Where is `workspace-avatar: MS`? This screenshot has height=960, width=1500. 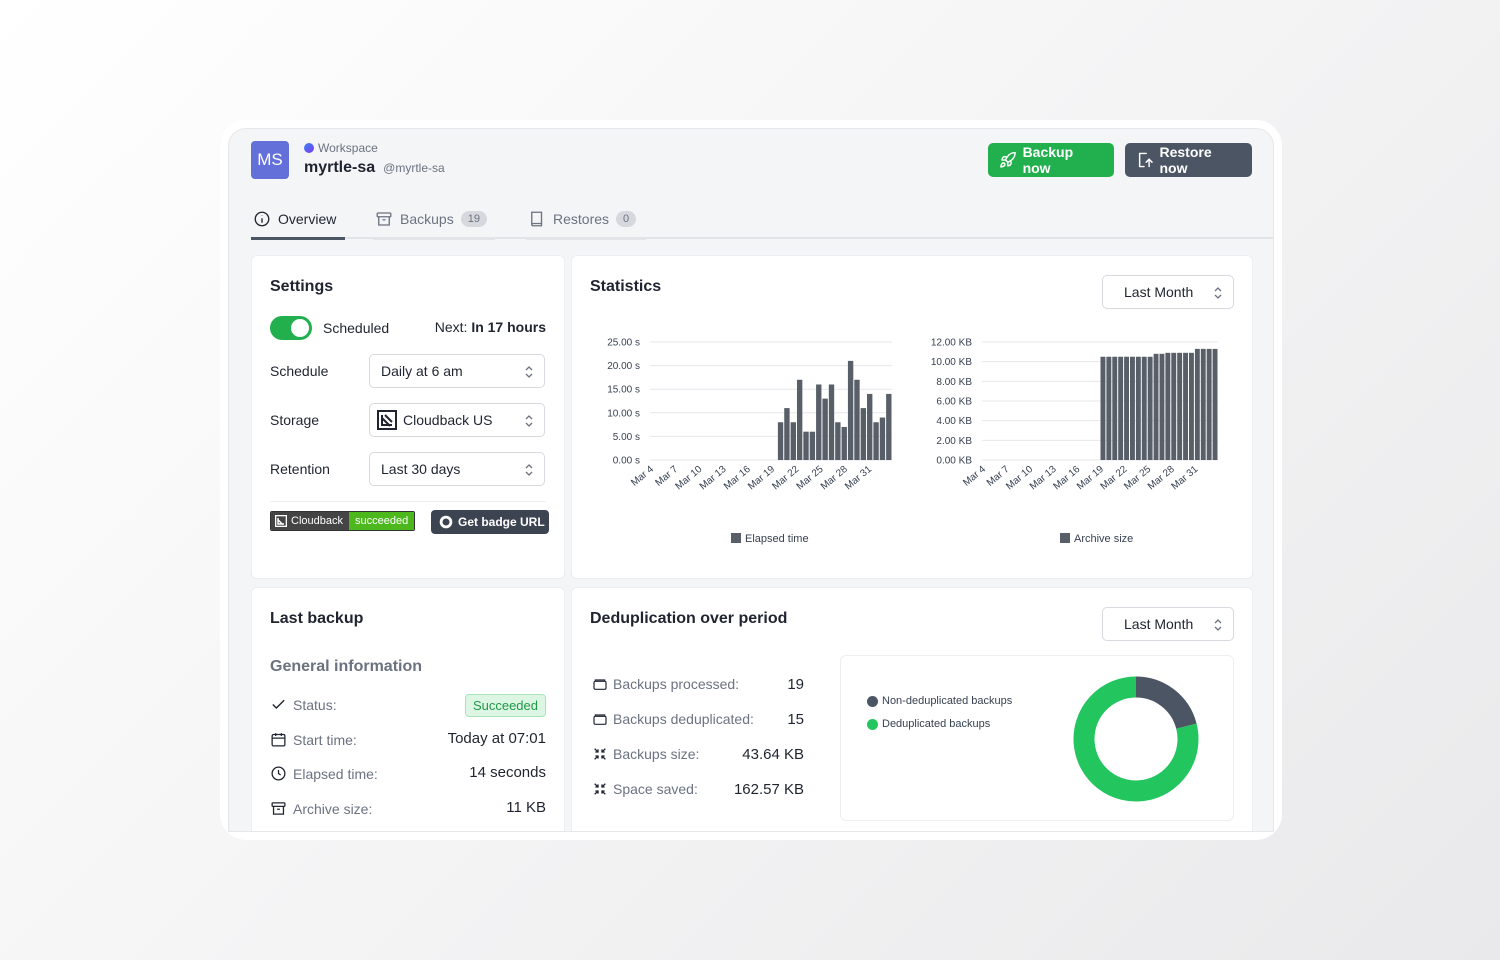 workspace-avatar: MS is located at coordinates (270, 160).